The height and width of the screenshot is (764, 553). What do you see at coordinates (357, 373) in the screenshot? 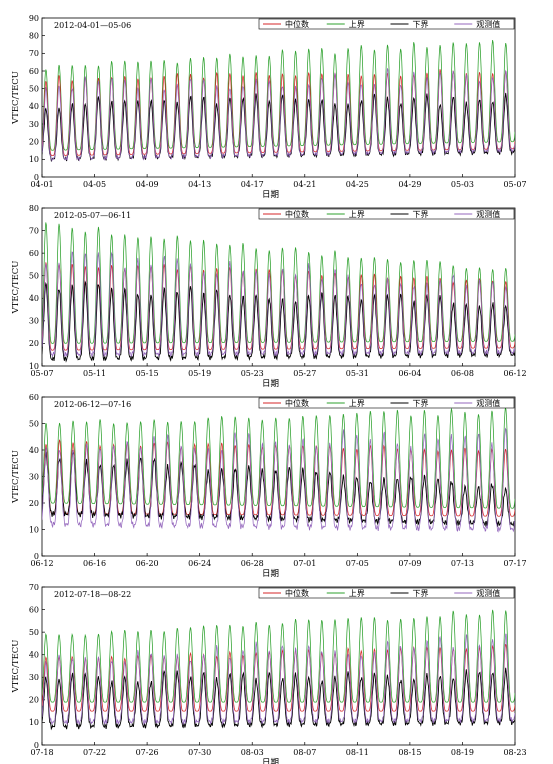
I see `x-tick-label: 05-31` at bounding box center [357, 373].